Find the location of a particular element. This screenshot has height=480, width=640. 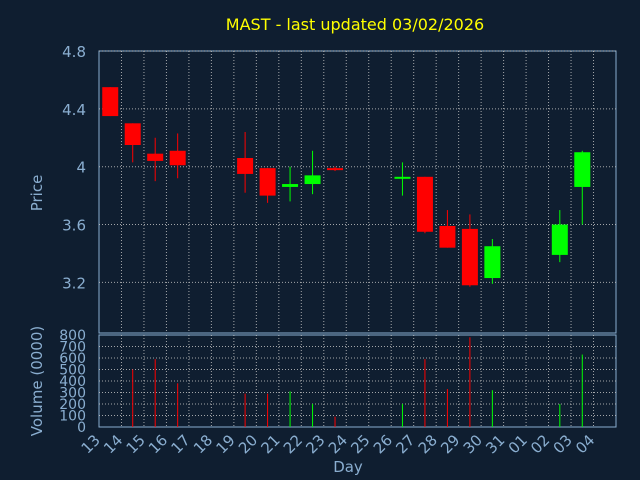

chart-title: MAST - last updated 03/02/2026 is located at coordinates (355, 24).